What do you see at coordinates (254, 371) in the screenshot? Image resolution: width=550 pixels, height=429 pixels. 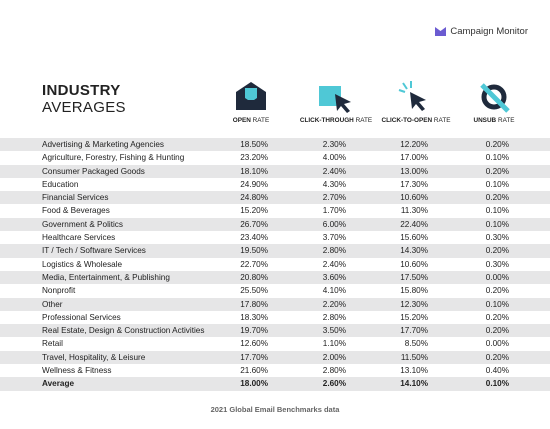 I see `cell-value: 21.60%` at bounding box center [254, 371].